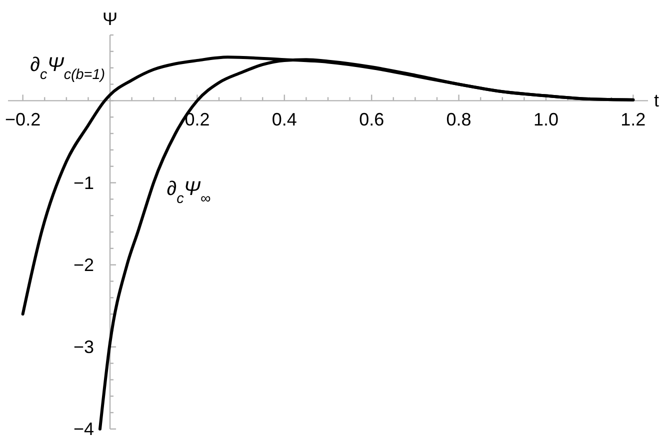  Describe the element at coordinates (545, 120) in the screenshot. I see `x-tick-label: 1.0` at that location.